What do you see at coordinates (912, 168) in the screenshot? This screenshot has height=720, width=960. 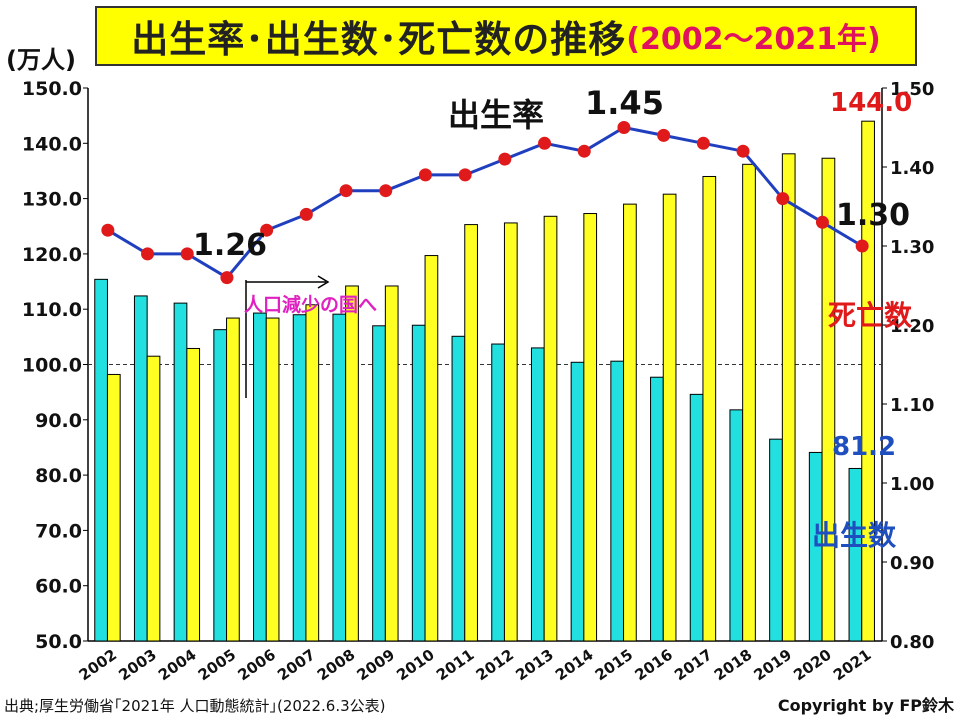 I see `right-tick-label: 1.40` at bounding box center [912, 168].